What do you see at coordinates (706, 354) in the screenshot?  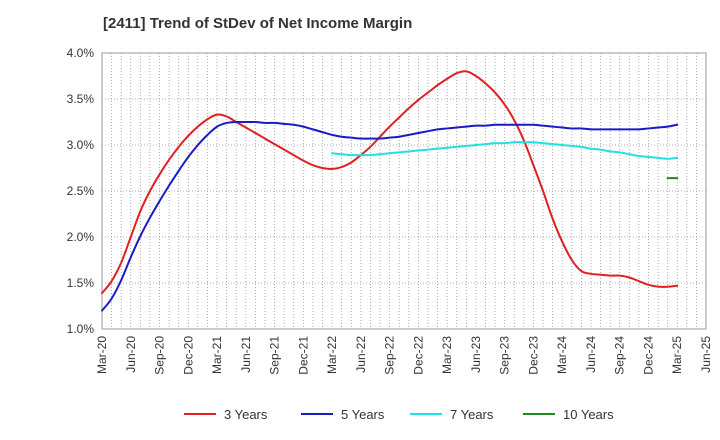 I see `x-tick-label: Jun-25` at bounding box center [706, 354].